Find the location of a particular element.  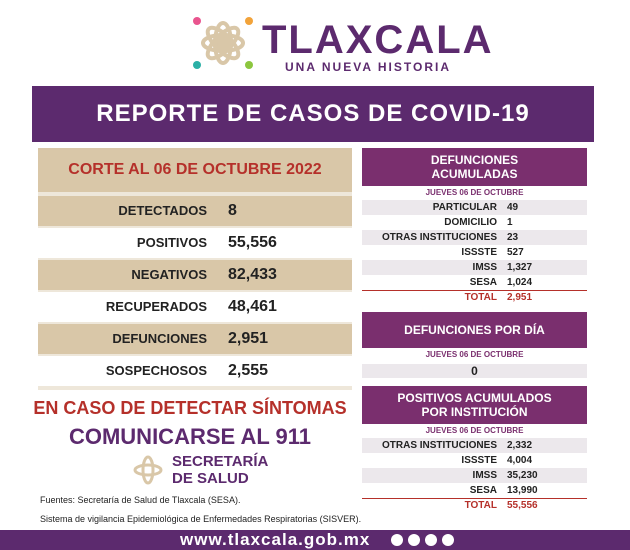

row-value: 49 is located at coordinates (513, 207).